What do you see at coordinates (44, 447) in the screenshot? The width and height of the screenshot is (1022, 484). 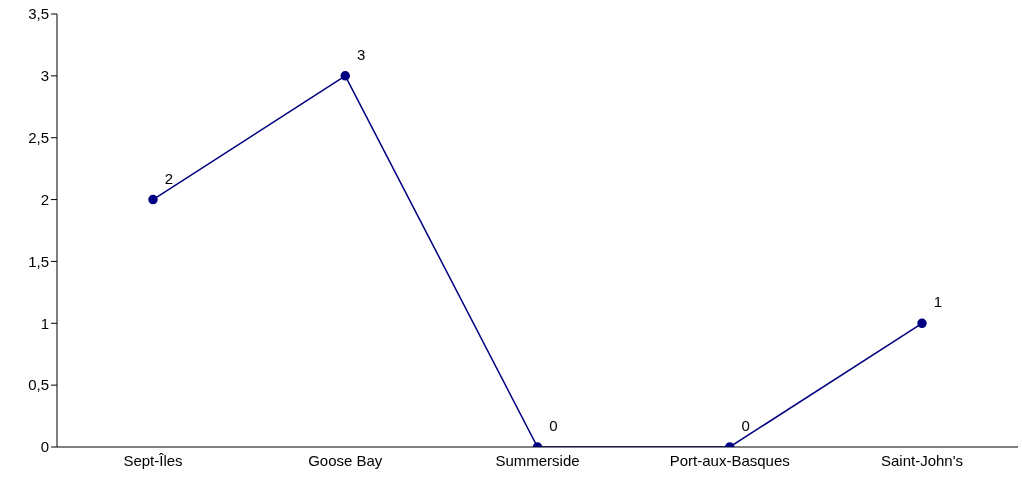 I see `y-tick-label: 0` at bounding box center [44, 447].